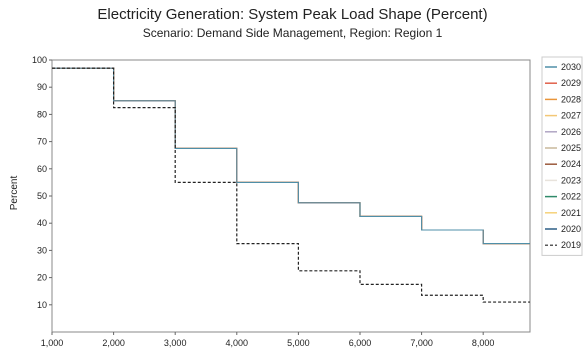 Image resolution: width=585 pixels, height=351 pixels. Describe the element at coordinates (571, 164) in the screenshot. I see `legend-label-2024: 2024` at that location.